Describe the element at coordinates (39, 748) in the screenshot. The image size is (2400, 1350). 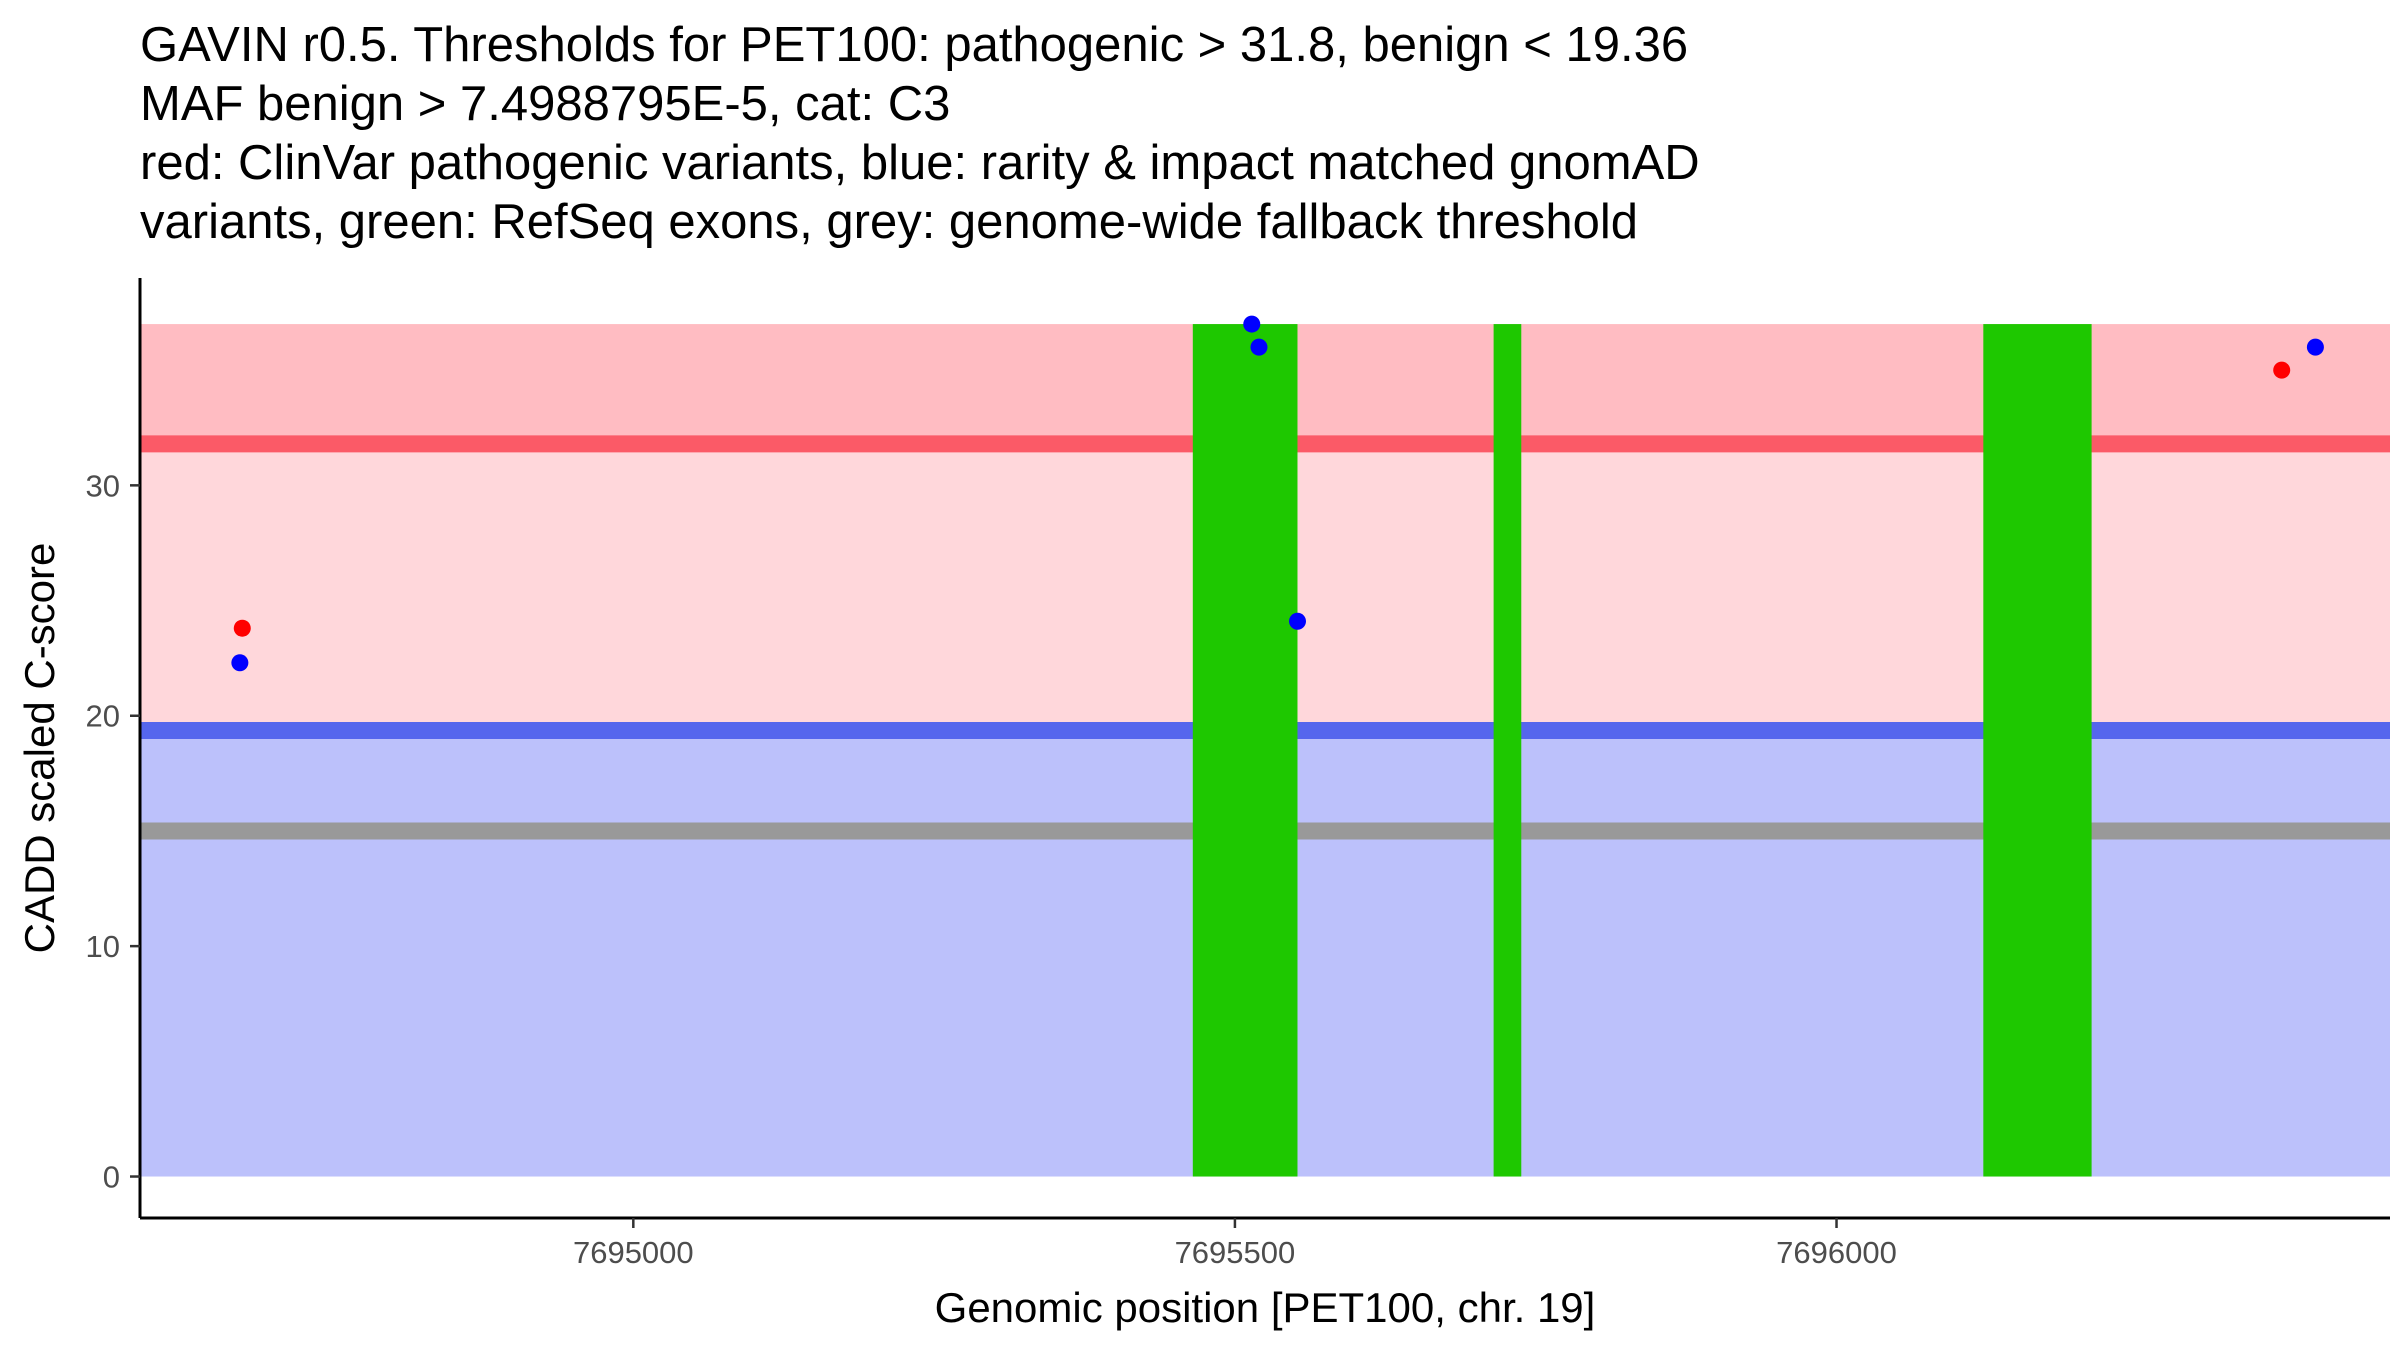
I see `y-axis-title: CADD scaled C-score` at that location.